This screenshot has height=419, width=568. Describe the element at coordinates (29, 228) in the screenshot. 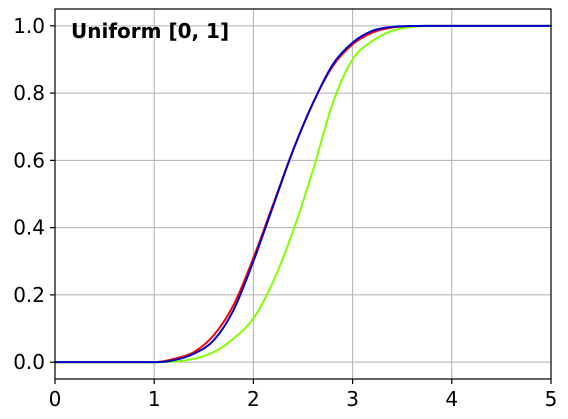

I see `y-tick-label: 0.4` at that location.